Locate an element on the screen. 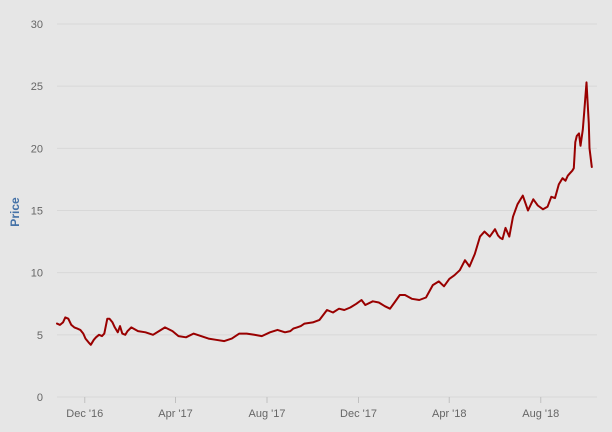 The height and width of the screenshot is (432, 612). x-tick-label: Aug '18 is located at coordinates (540, 414).